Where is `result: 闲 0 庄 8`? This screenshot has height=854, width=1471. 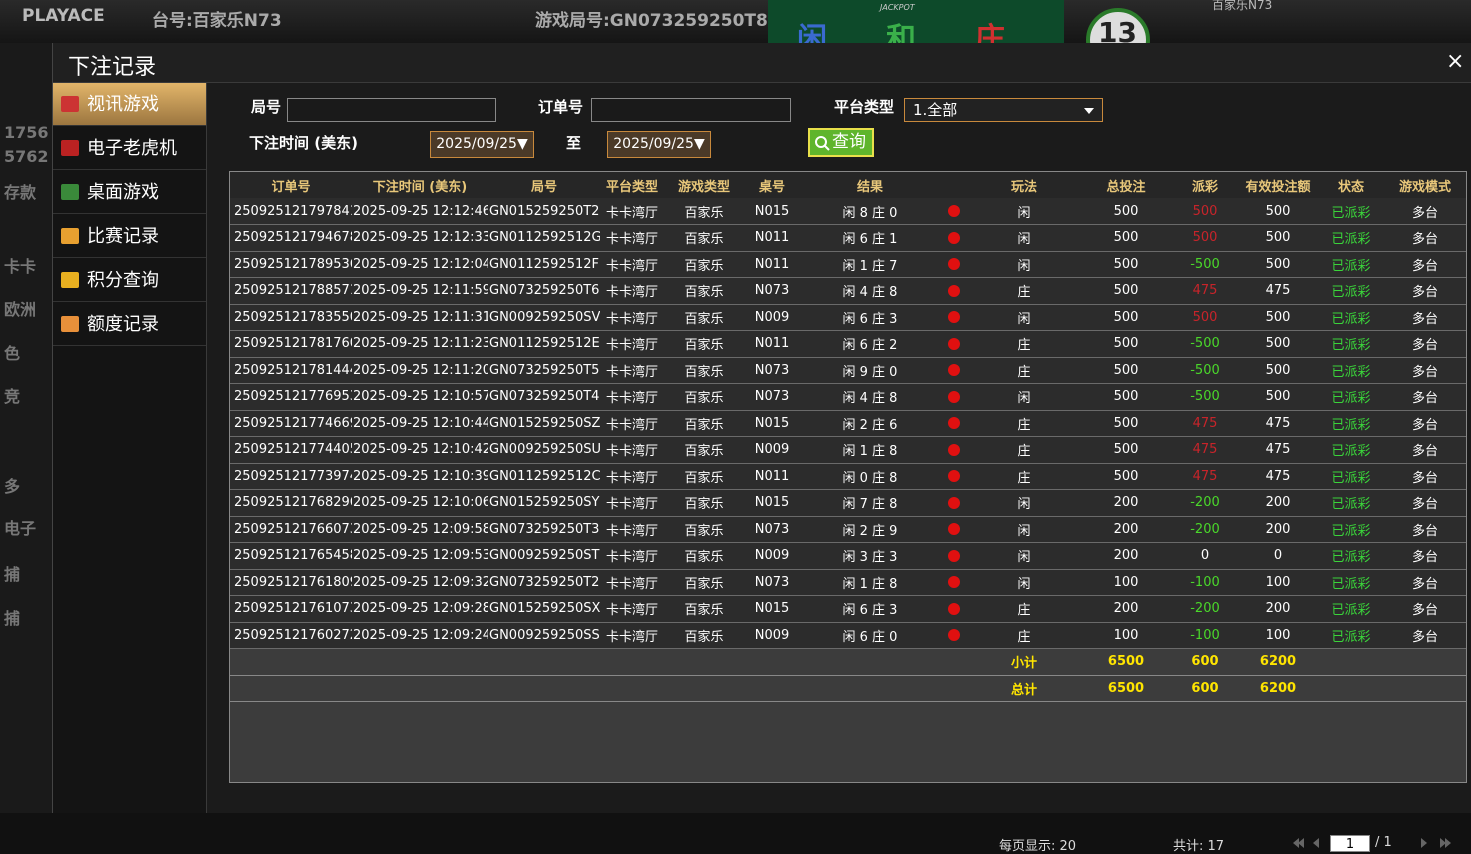
result: 闲 0 庄 8 is located at coordinates (870, 476).